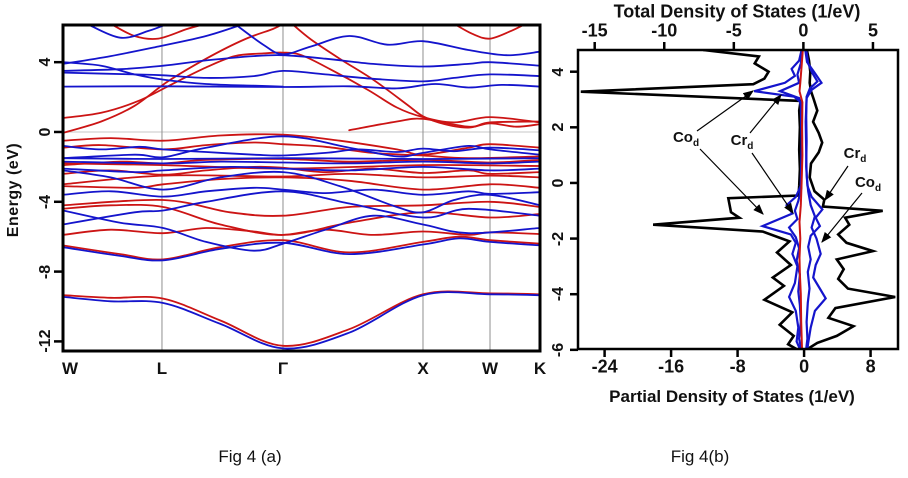 This screenshot has width=908, height=478. I want to click on dos-curve-tdos-majority, so click(850, 199).